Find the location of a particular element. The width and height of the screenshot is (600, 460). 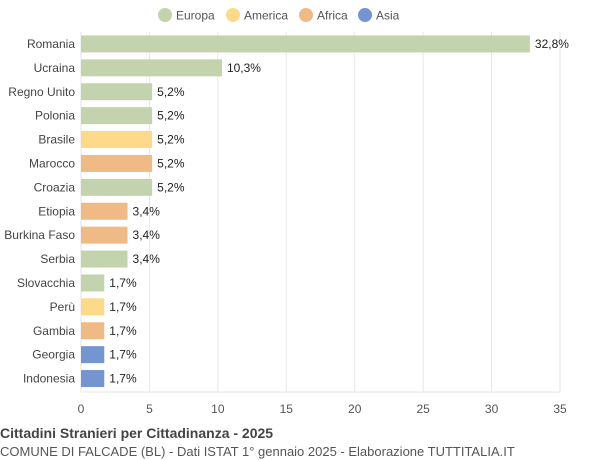

bar-gambia is located at coordinates (93, 331).